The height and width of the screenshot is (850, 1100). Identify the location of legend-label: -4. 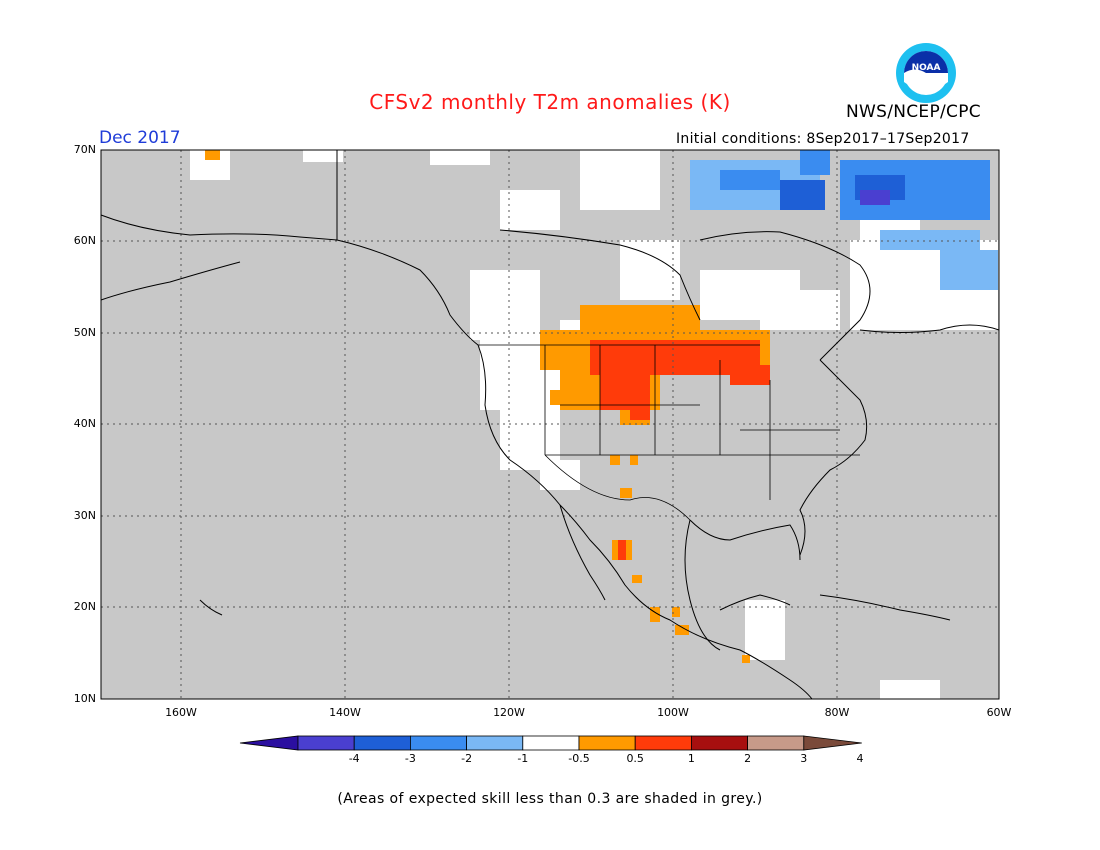
(354, 758).